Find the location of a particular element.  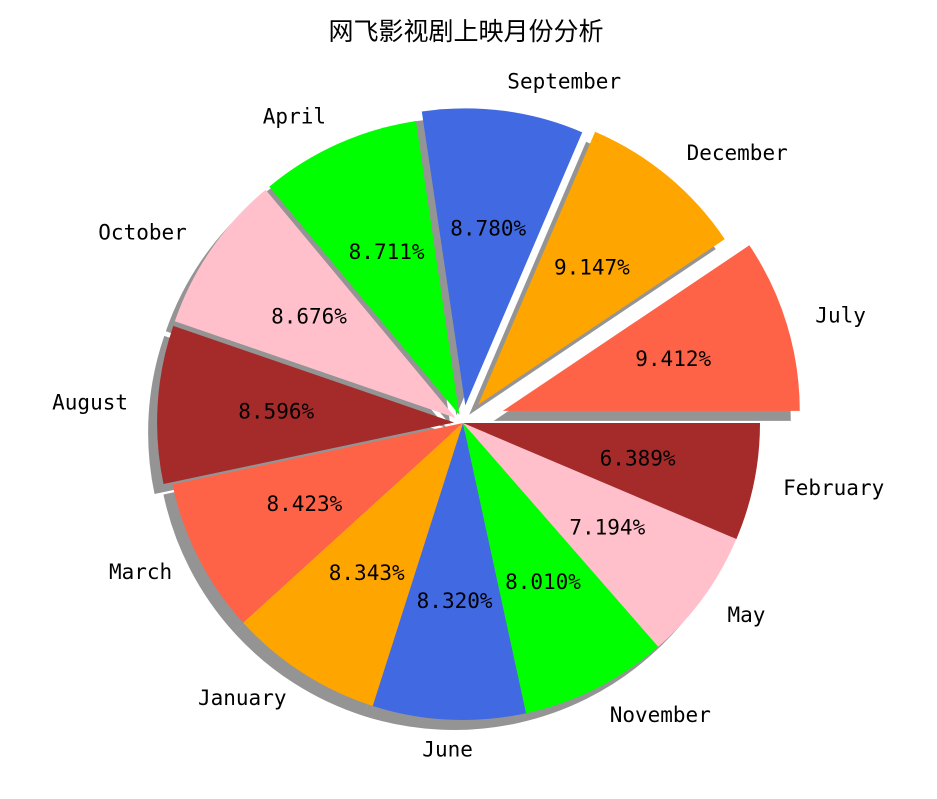

chart-title: 网飞影视剧上映月份分析 is located at coordinates (465, 31).